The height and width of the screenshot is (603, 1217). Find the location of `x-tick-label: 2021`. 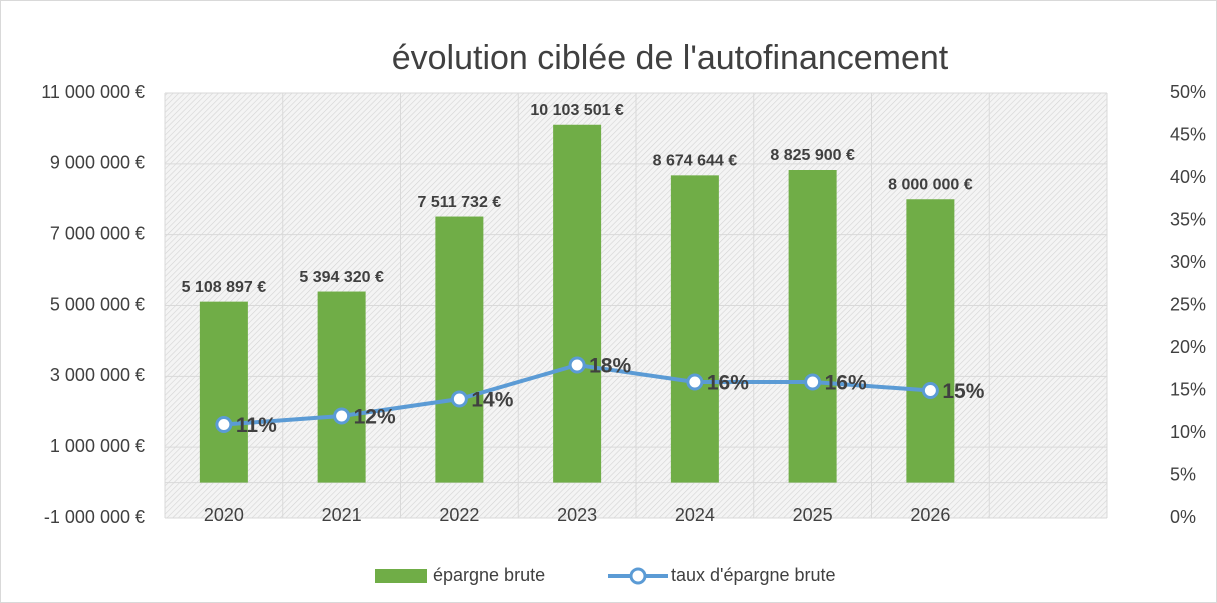

x-tick-label: 2021 is located at coordinates (342, 515).